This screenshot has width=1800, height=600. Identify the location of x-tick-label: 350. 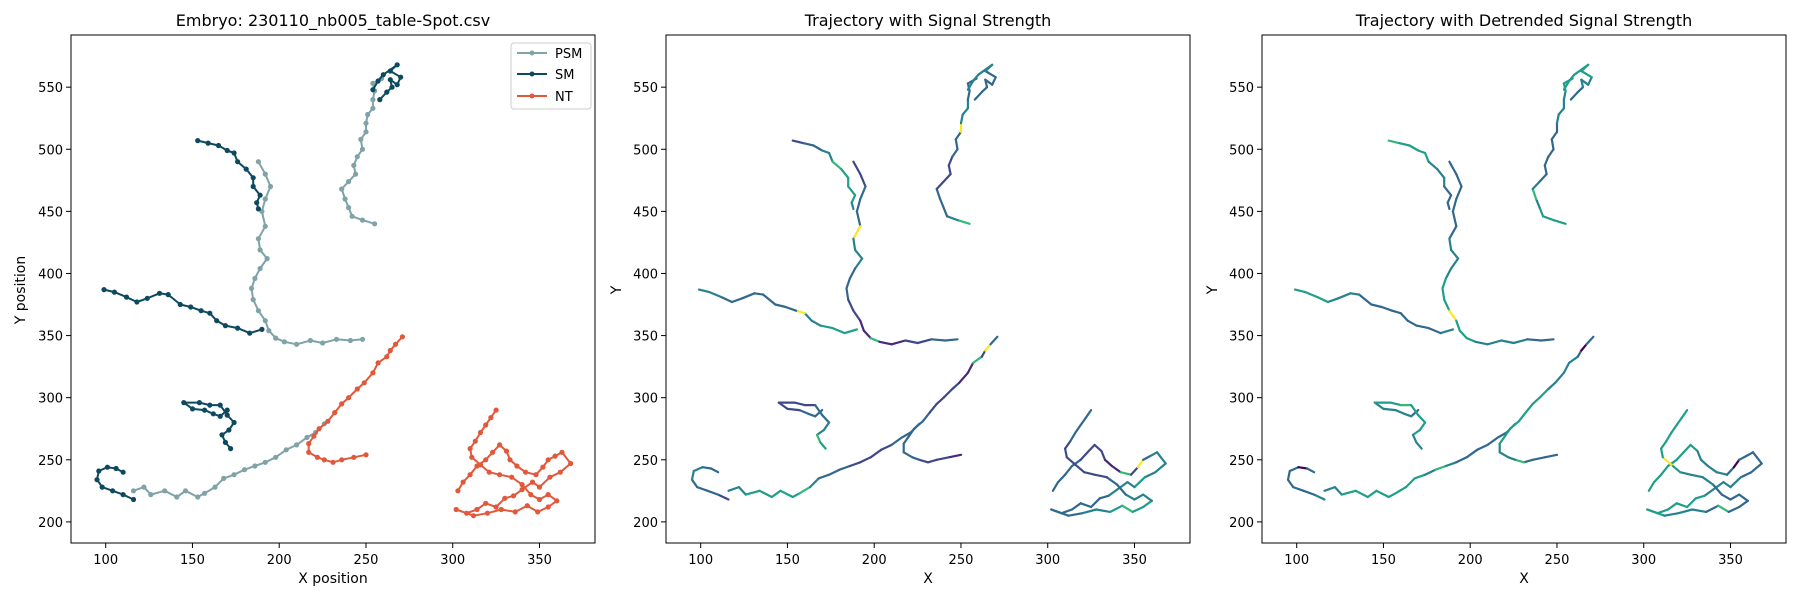
(1730, 560).